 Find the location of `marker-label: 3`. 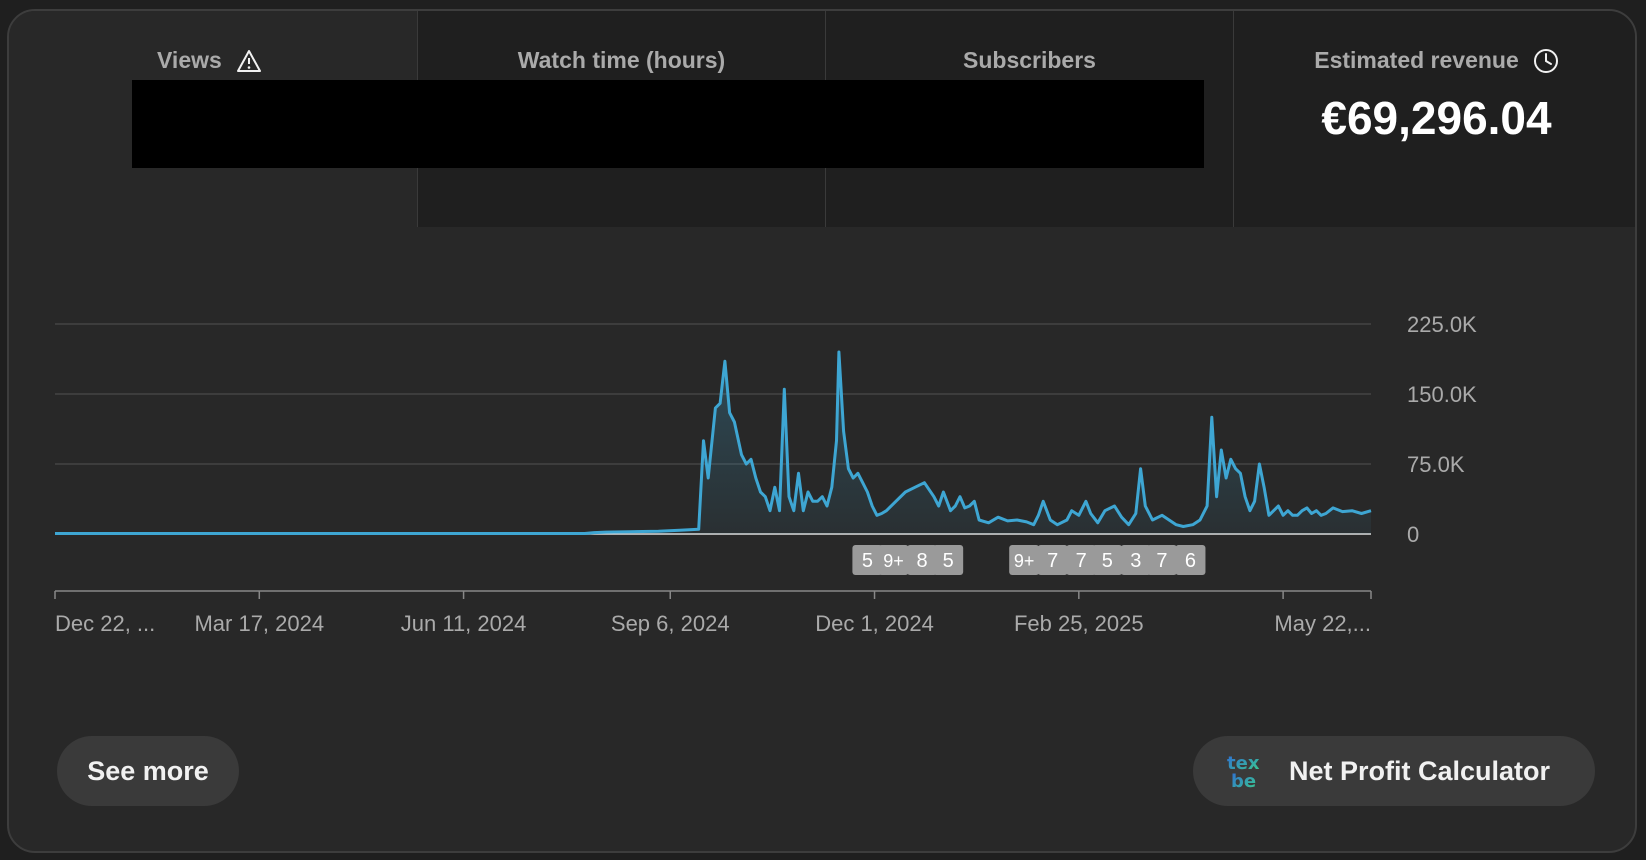

marker-label: 3 is located at coordinates (1135, 561).